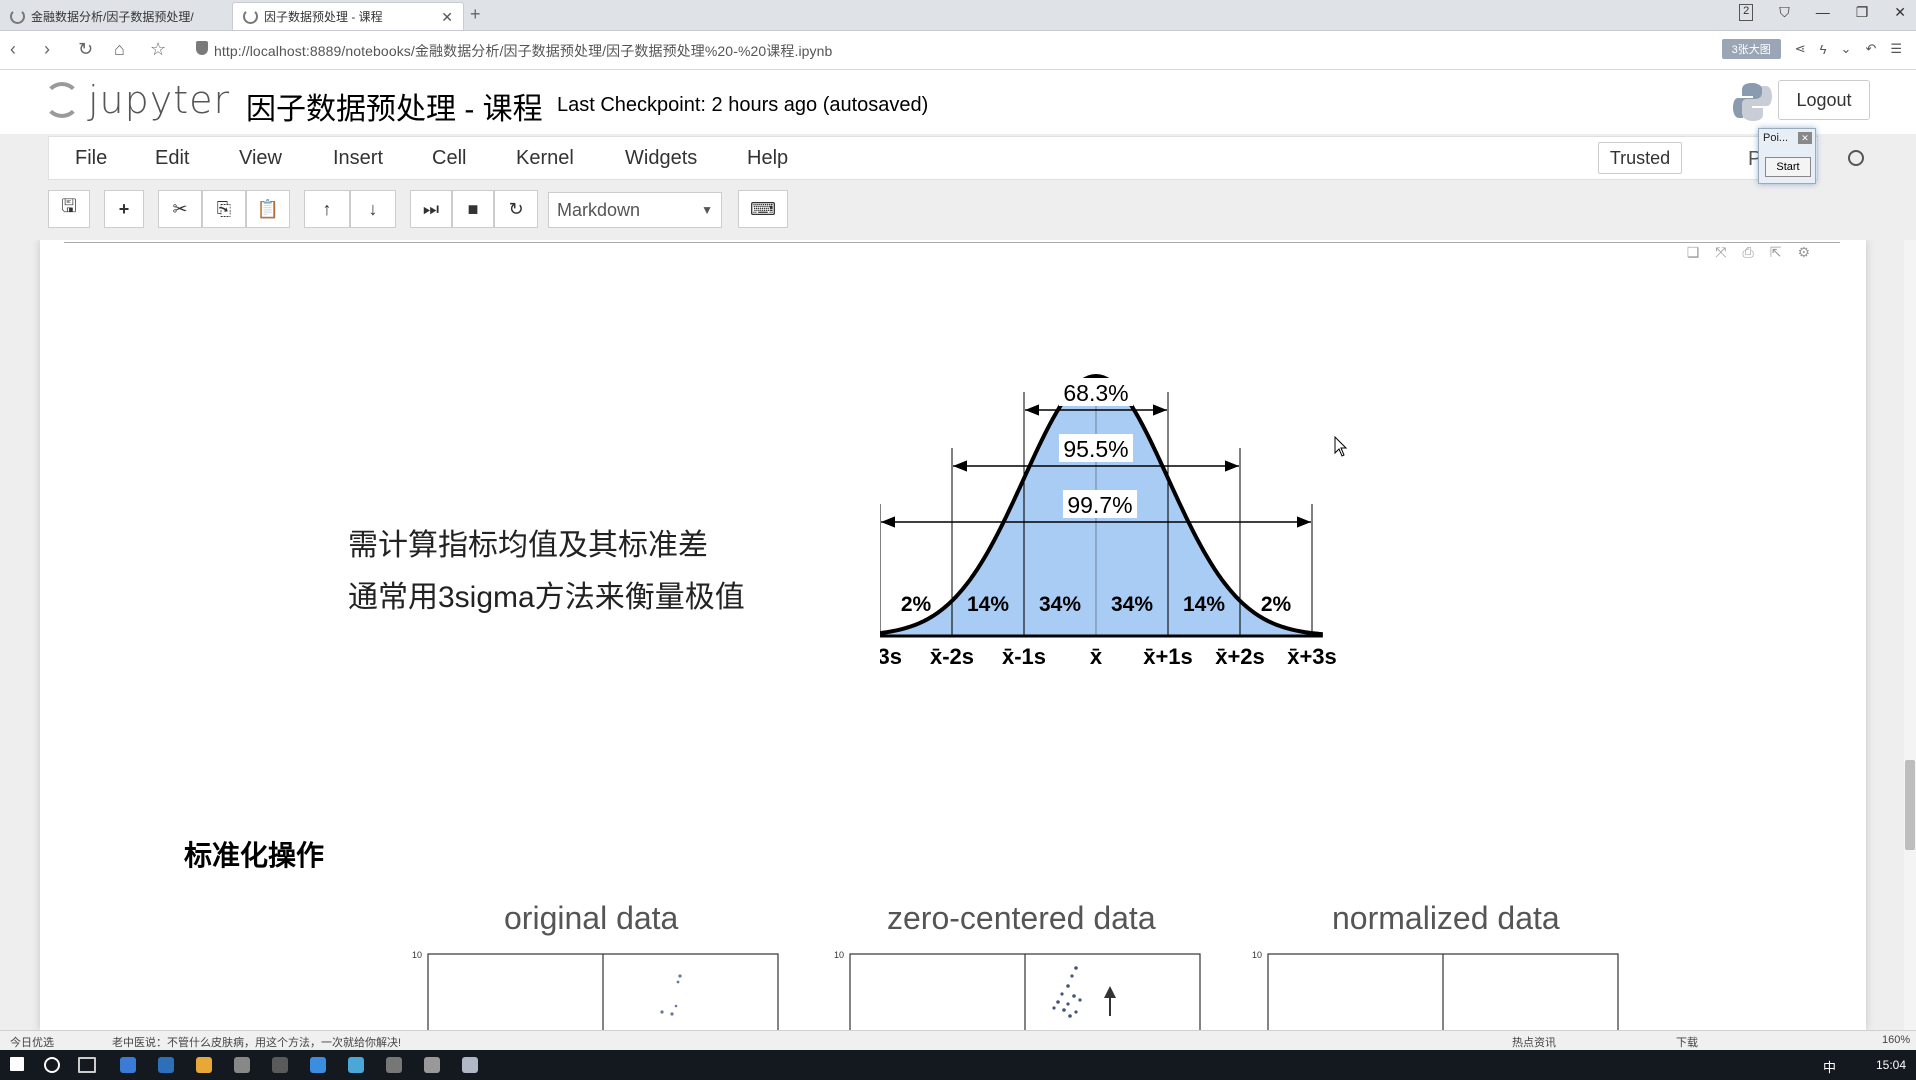 This screenshot has width=1916, height=1080. What do you see at coordinates (635, 210) in the screenshot?
I see `cell-type-select: Markdown ▼` at bounding box center [635, 210].